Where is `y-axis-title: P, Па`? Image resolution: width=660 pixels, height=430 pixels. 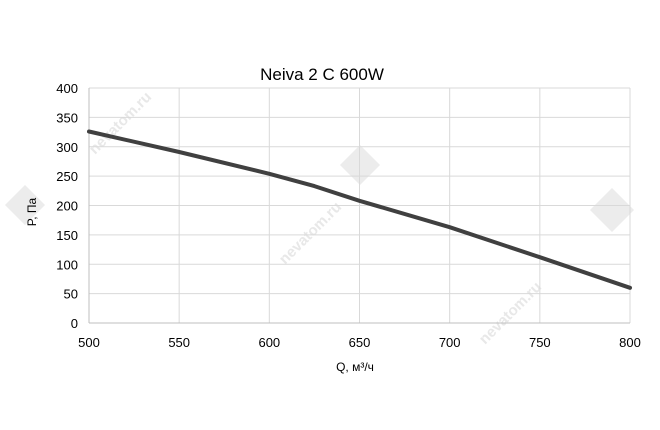 y-axis-title: P, Па is located at coordinates (32, 211).